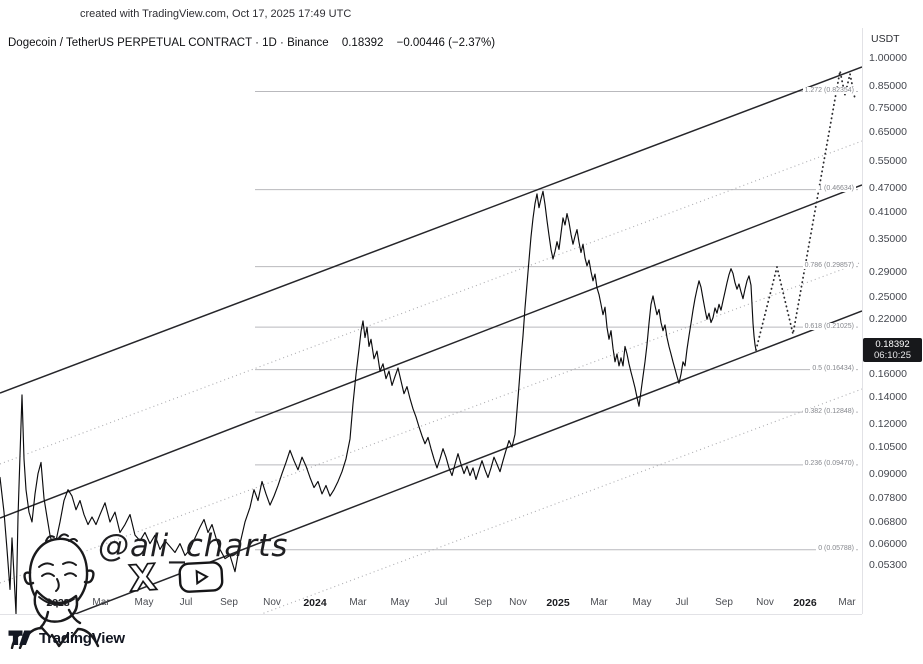  I want to click on price-tick: 0.05300, so click(888, 565).